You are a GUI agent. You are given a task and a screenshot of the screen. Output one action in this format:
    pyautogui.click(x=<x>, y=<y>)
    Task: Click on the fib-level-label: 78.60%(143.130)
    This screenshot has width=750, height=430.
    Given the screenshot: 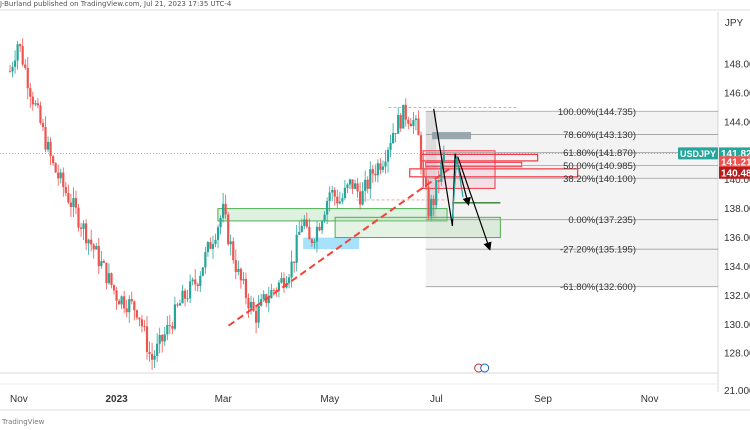 What is the action you would take?
    pyautogui.click(x=599, y=135)
    